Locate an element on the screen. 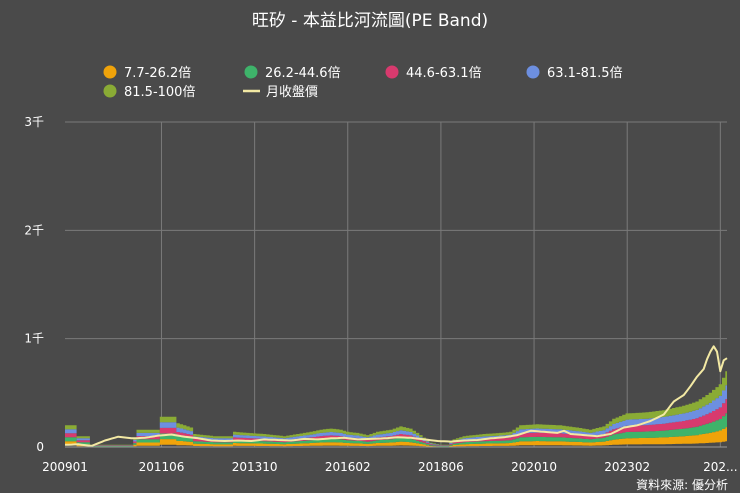  x-tick-label: 200901 is located at coordinates (65, 467).